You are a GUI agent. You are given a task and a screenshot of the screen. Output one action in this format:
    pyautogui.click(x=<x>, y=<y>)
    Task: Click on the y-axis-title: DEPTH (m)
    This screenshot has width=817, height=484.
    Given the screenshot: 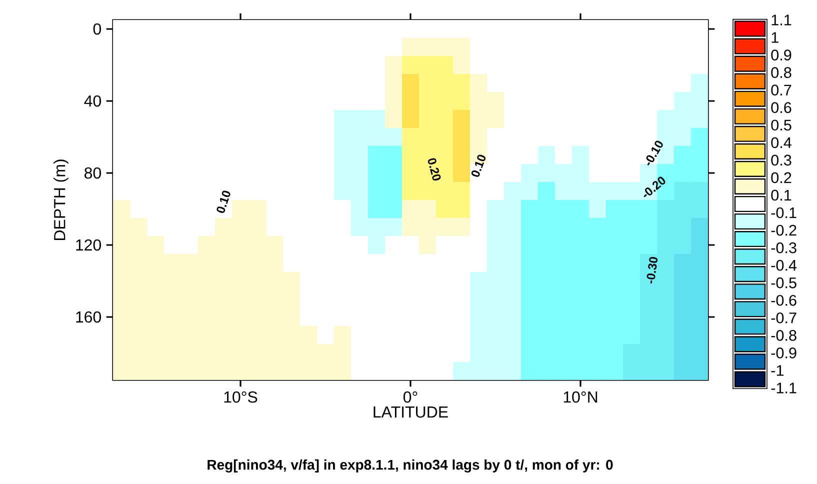 What is the action you would take?
    pyautogui.click(x=61, y=200)
    